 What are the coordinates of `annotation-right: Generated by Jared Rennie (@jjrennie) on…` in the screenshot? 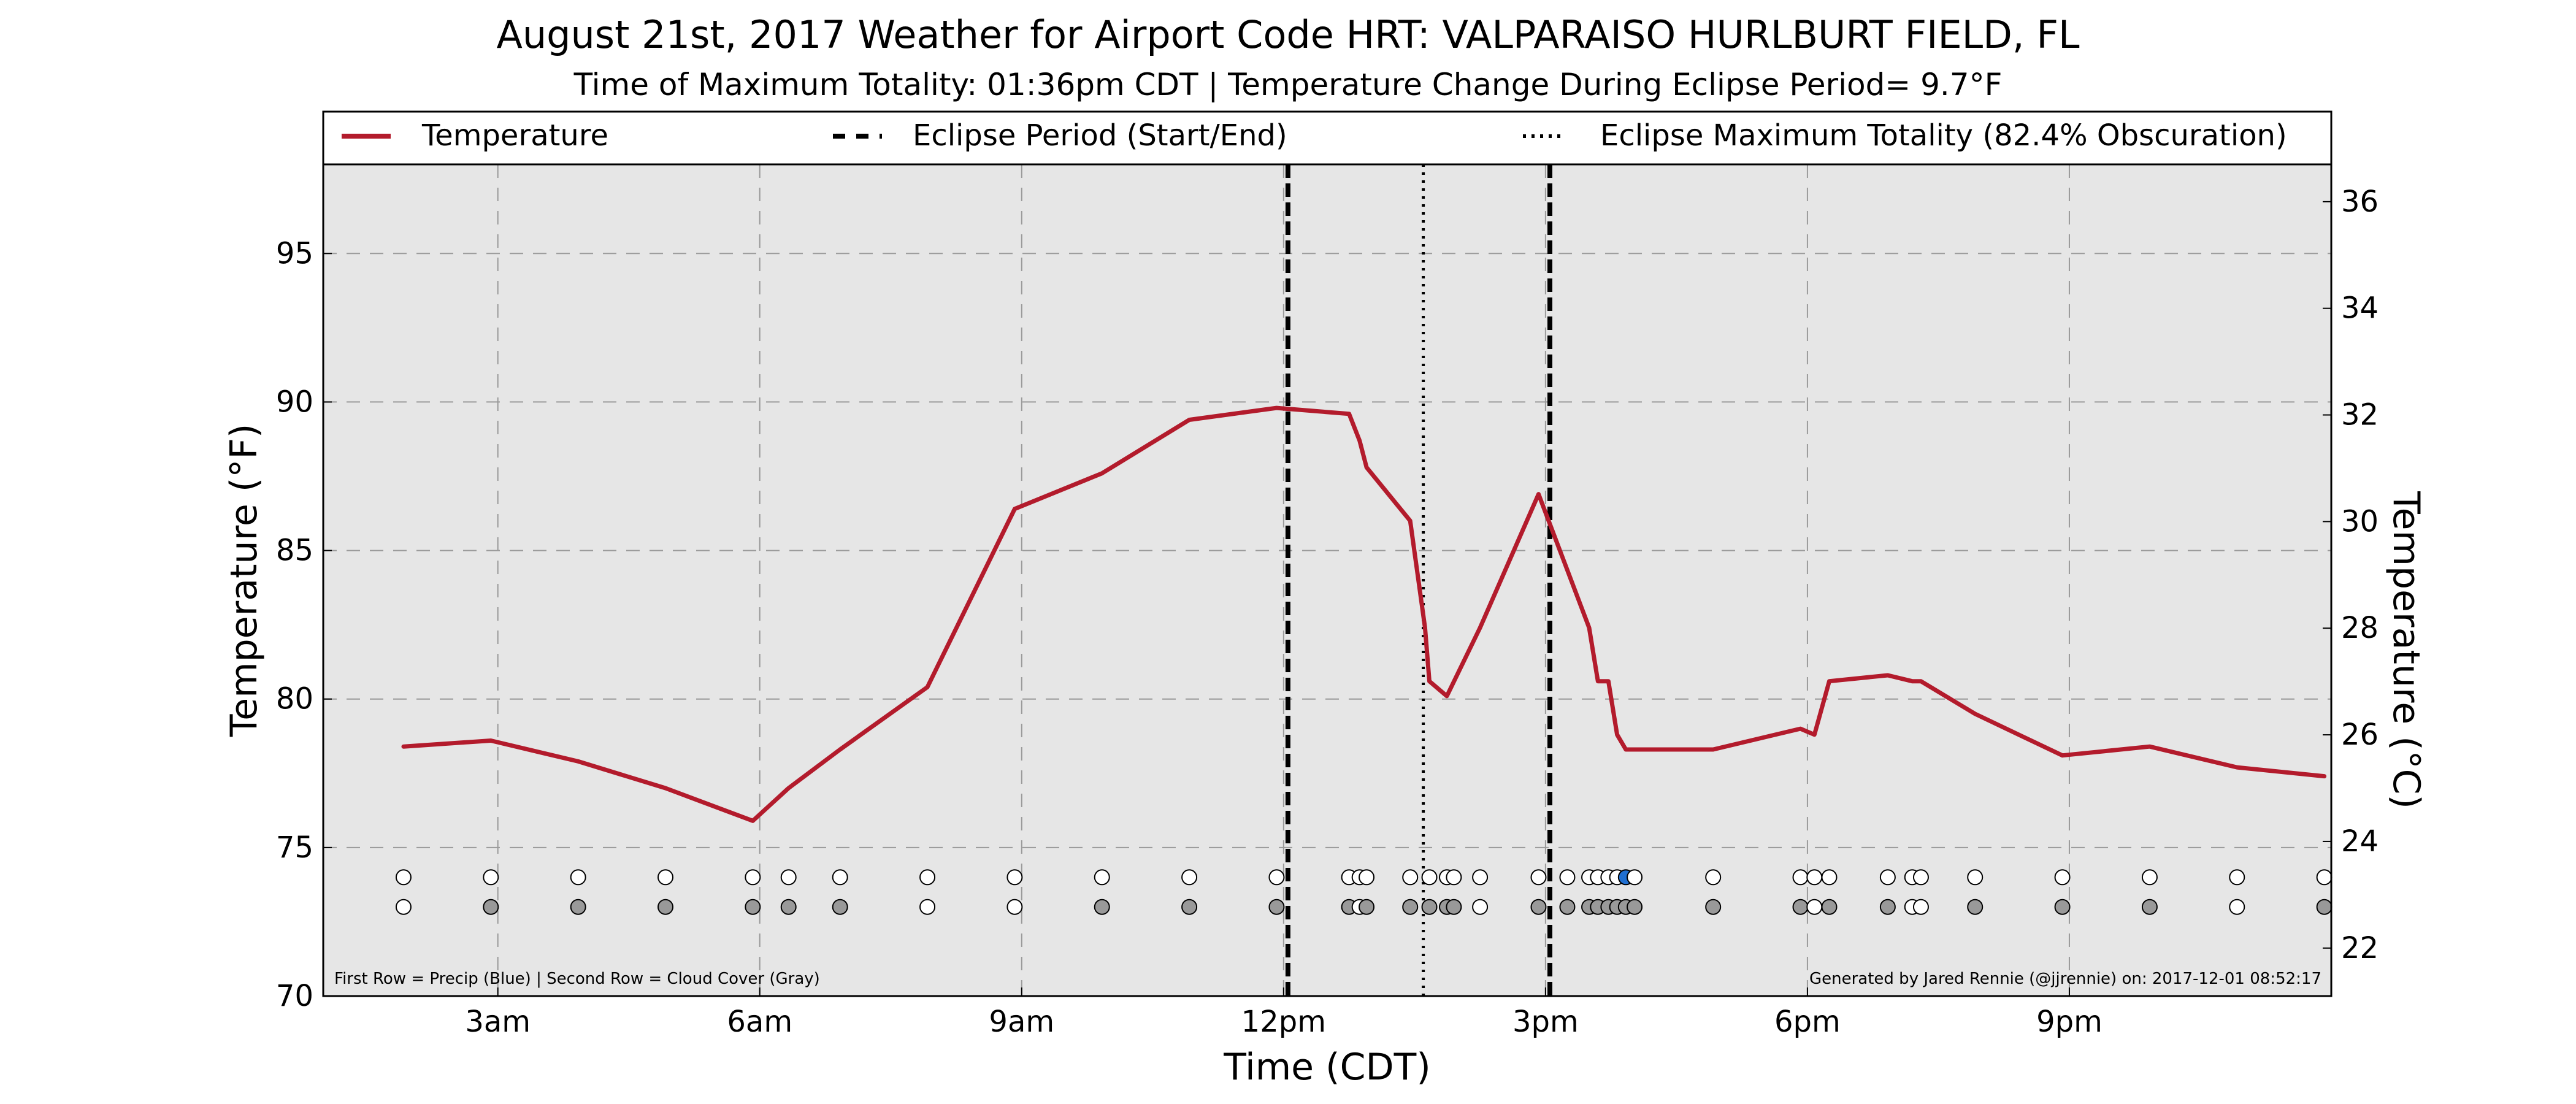 It's located at (2065, 979).